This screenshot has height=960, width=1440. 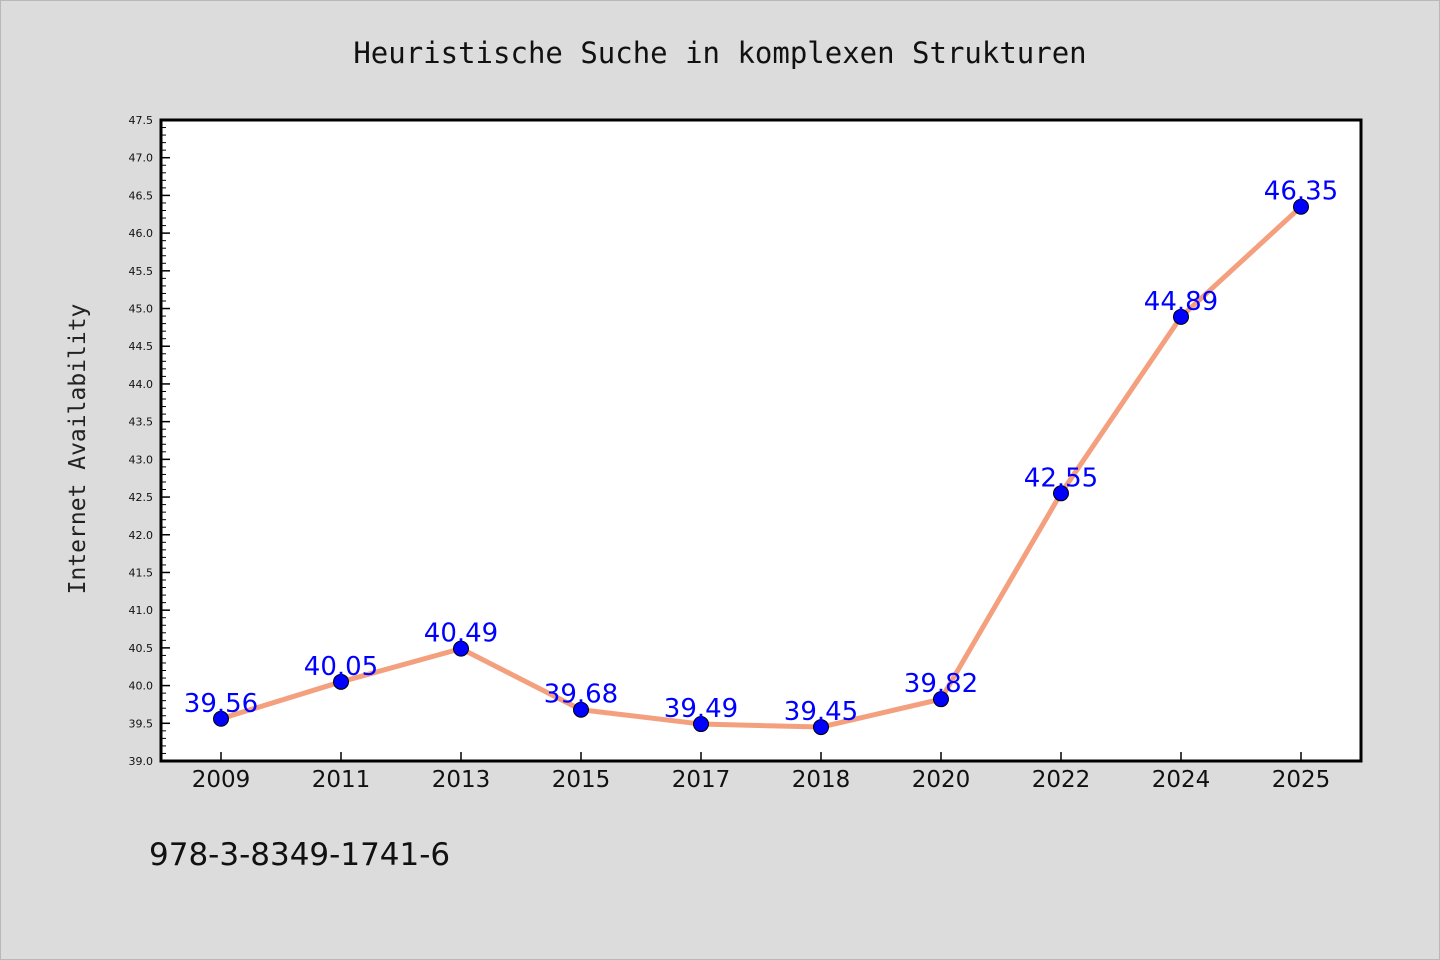 I want to click on y-tick-label: 43.0, so click(x=141, y=459).